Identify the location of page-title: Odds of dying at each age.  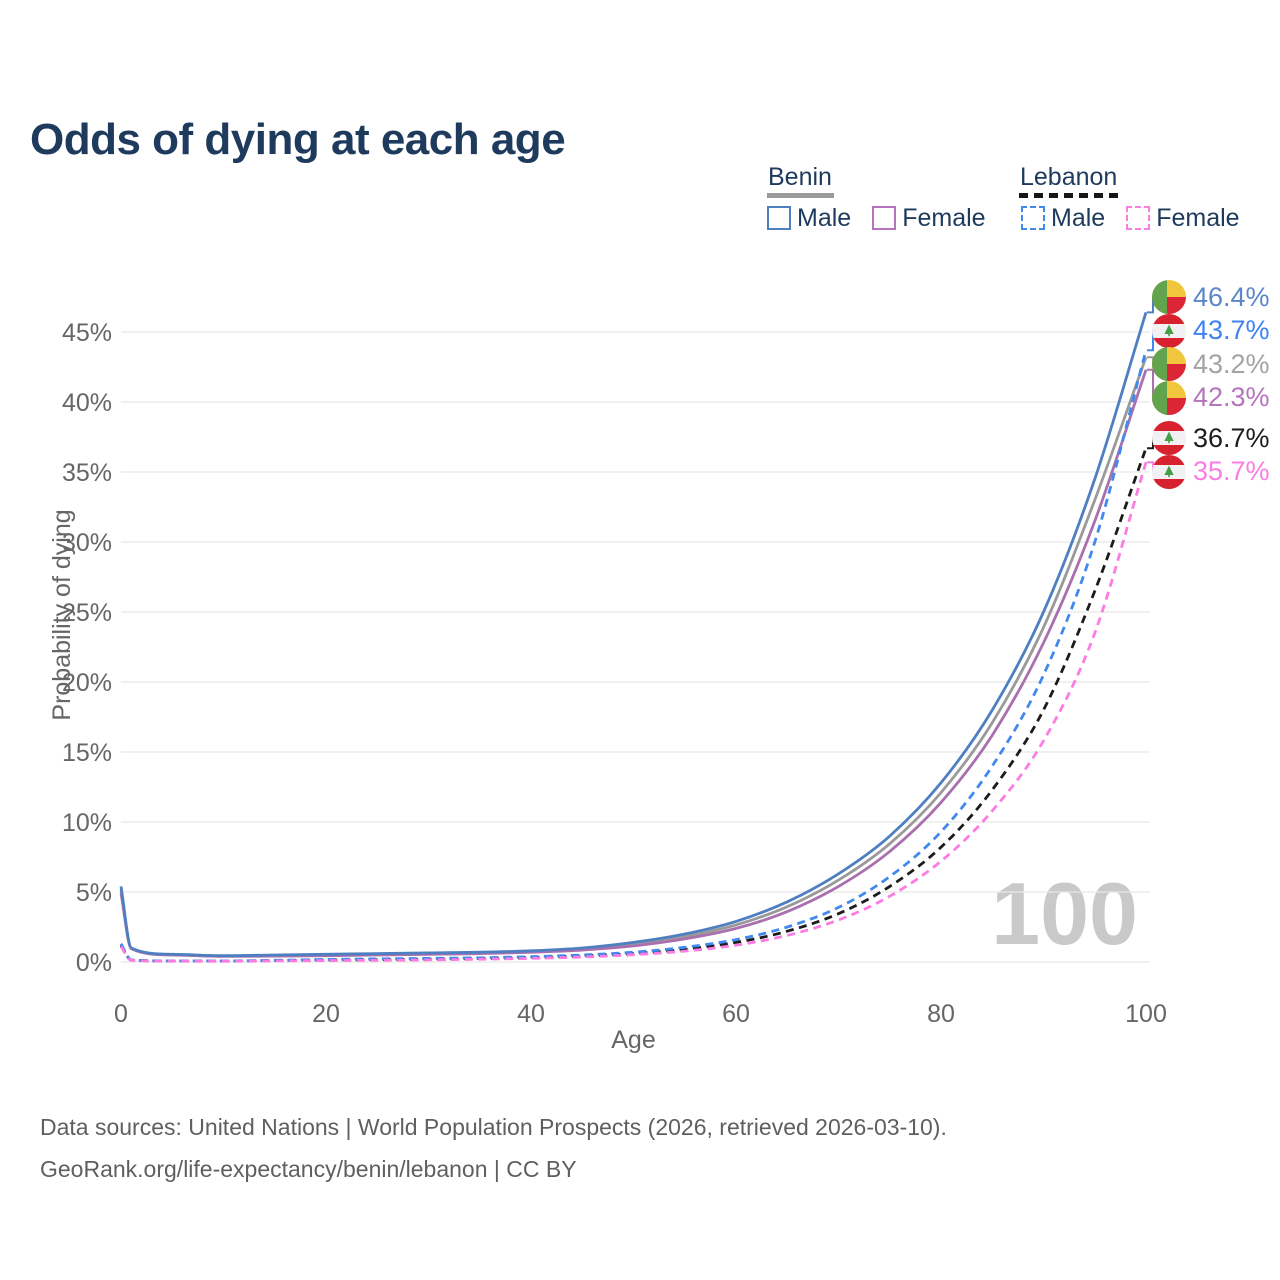
(298, 140).